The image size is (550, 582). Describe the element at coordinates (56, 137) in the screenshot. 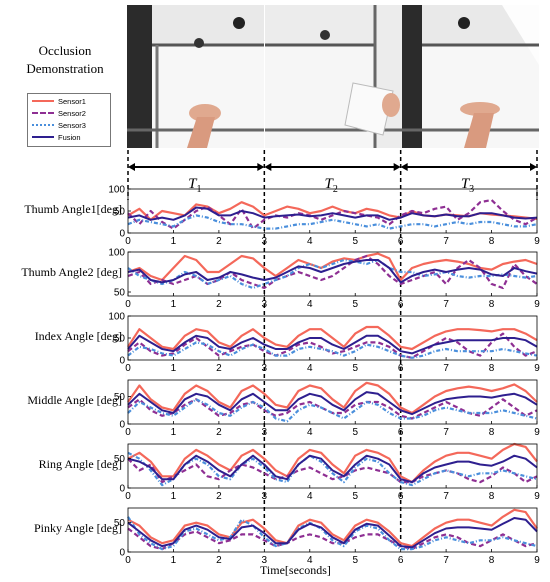

I see `legend-item: Fusion` at that location.